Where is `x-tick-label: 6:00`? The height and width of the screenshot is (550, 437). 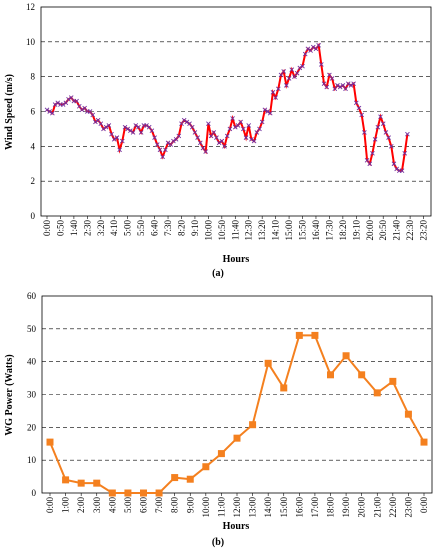
x-tick-label: 6:00 is located at coordinates (144, 505).